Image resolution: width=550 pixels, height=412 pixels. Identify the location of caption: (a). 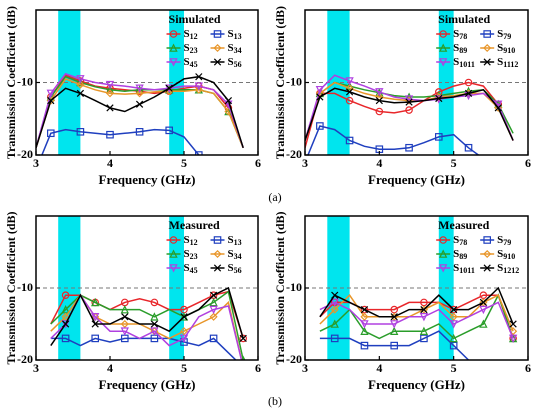
(274, 197).